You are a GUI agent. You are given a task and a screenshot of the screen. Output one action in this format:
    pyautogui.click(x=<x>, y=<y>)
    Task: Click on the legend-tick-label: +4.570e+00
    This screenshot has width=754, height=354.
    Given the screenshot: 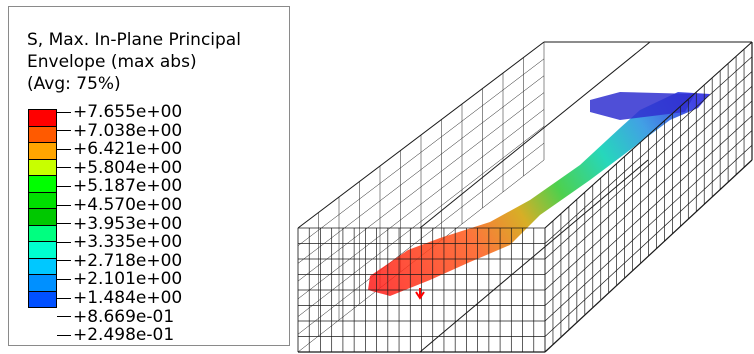 What is the action you would take?
    pyautogui.click(x=128, y=205)
    